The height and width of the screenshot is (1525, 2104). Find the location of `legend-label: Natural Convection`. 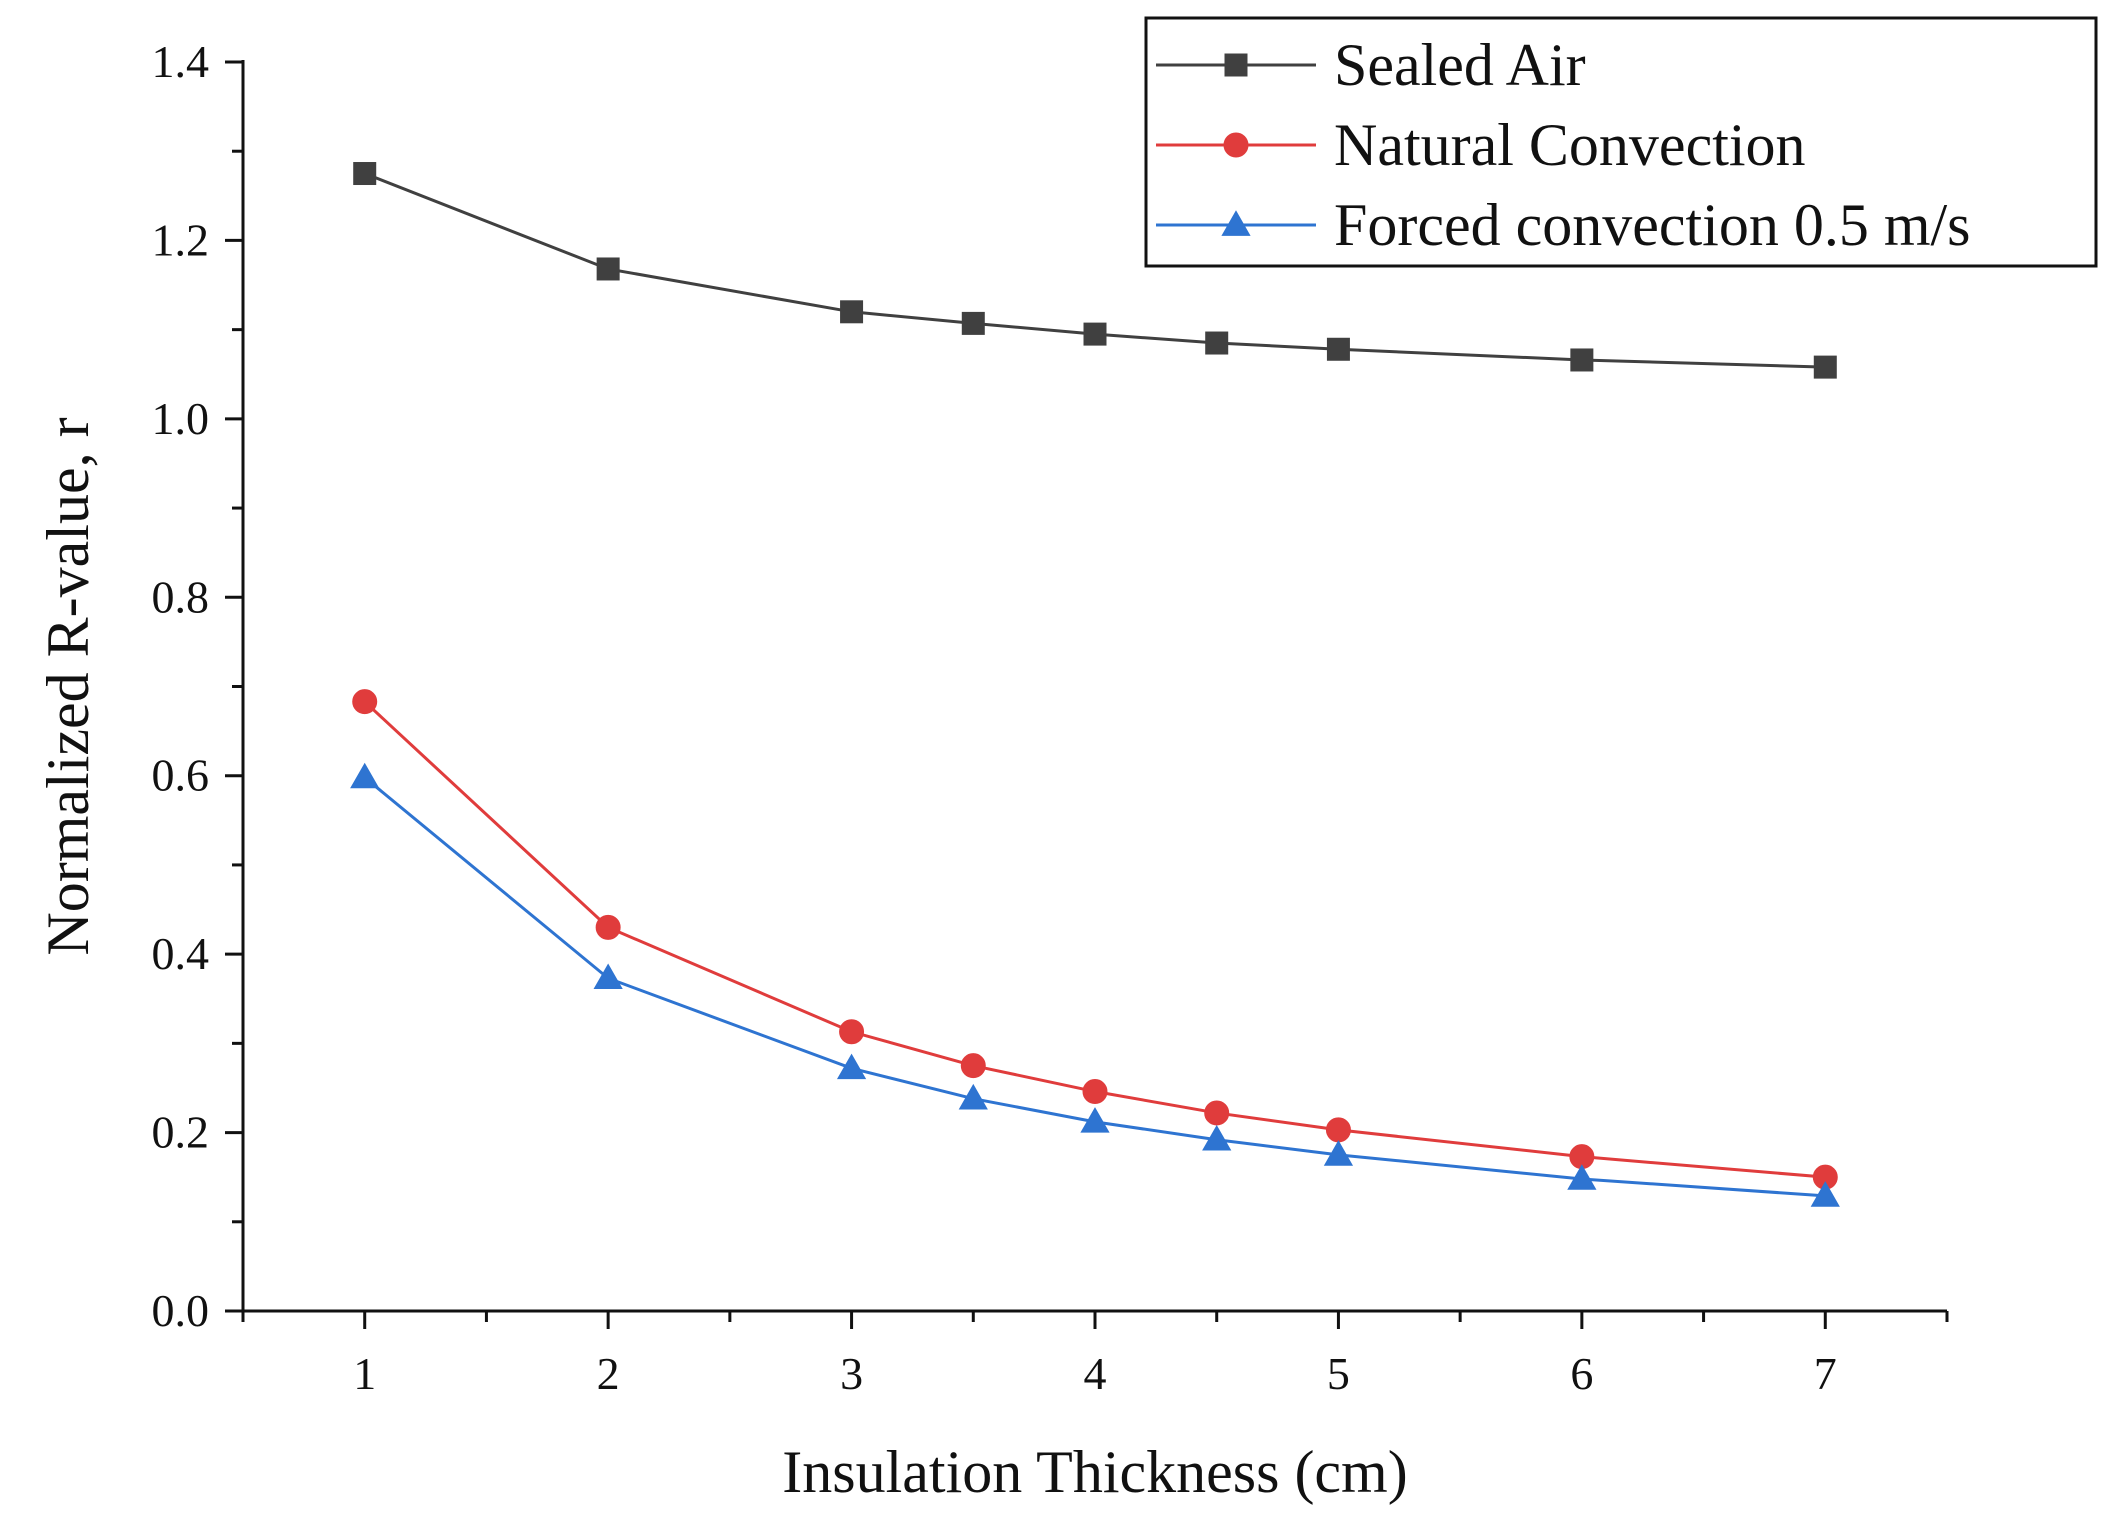

legend-label: Natural Convection is located at coordinates (1570, 145).